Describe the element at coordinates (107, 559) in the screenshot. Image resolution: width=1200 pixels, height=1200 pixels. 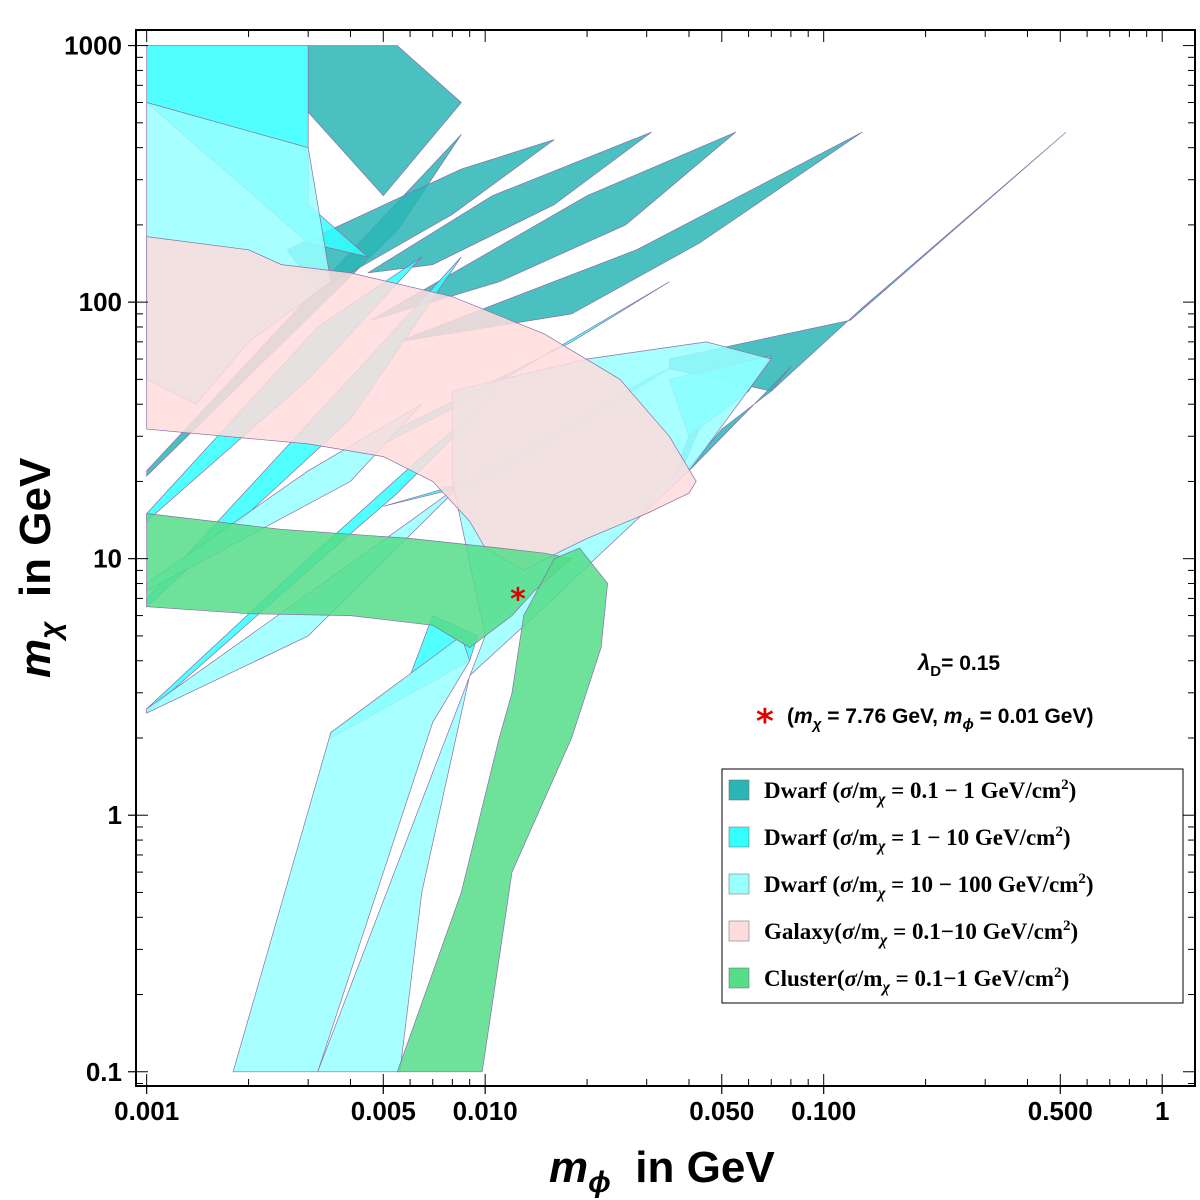
I see `y-tick-label: 10` at that location.